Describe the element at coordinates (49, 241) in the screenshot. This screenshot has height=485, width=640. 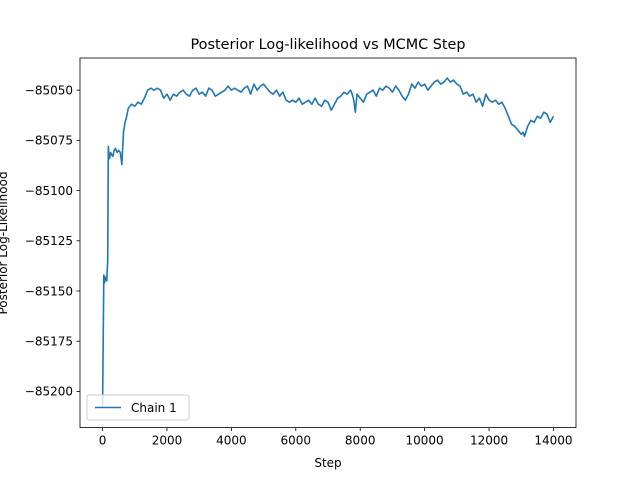
I see `y-tick-label: −85125` at that location.